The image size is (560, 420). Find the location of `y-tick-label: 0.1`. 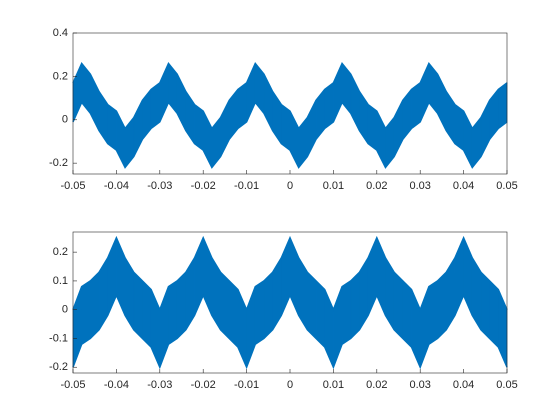

y-tick-label: 0.1 is located at coordinates (60, 281).